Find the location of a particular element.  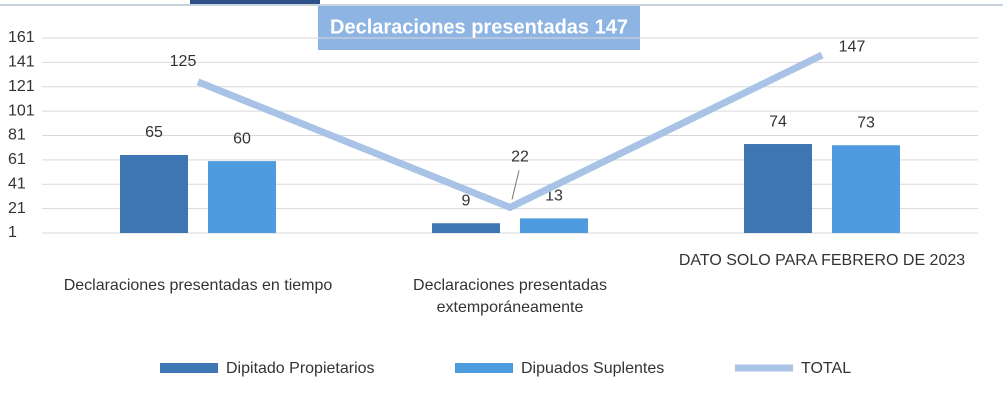

legend-label: Dipuados Suplentes is located at coordinates (592, 368).